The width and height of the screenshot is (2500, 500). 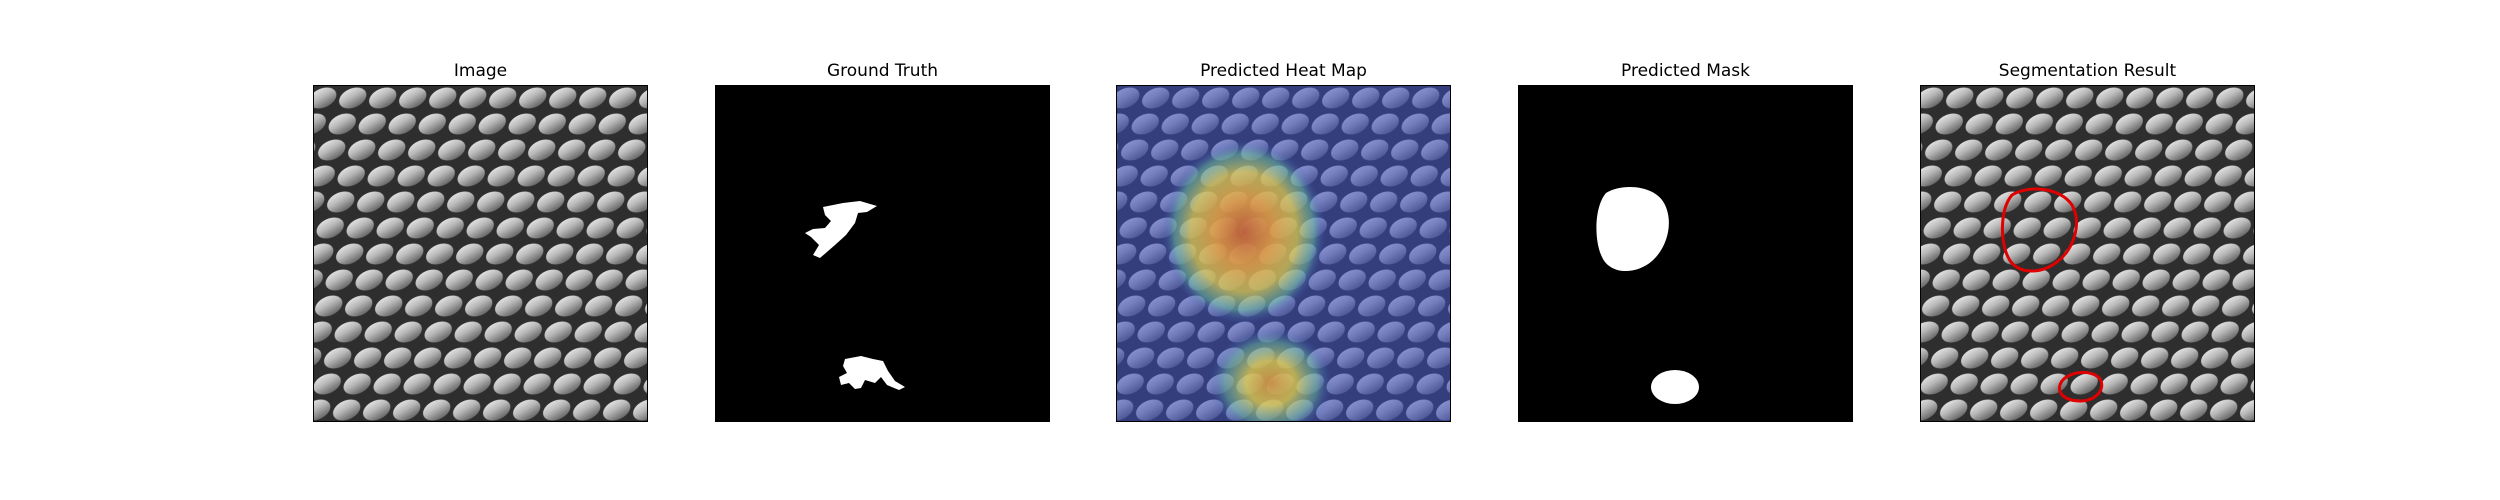 I want to click on input-image, so click(x=480, y=253).